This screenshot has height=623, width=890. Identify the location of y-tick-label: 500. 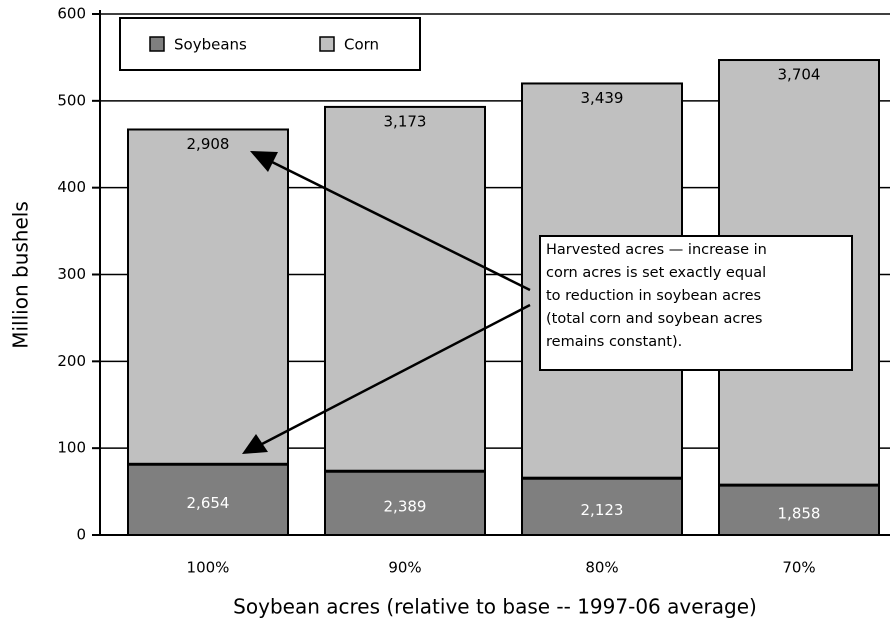
(71, 100).